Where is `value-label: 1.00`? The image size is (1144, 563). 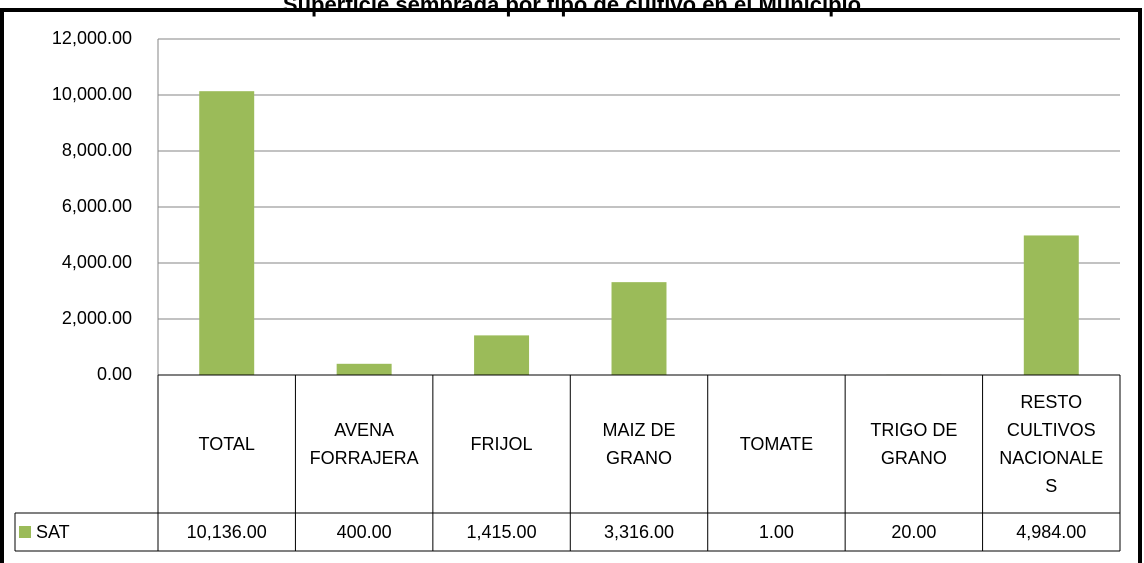
value-label: 1.00 is located at coordinates (776, 532).